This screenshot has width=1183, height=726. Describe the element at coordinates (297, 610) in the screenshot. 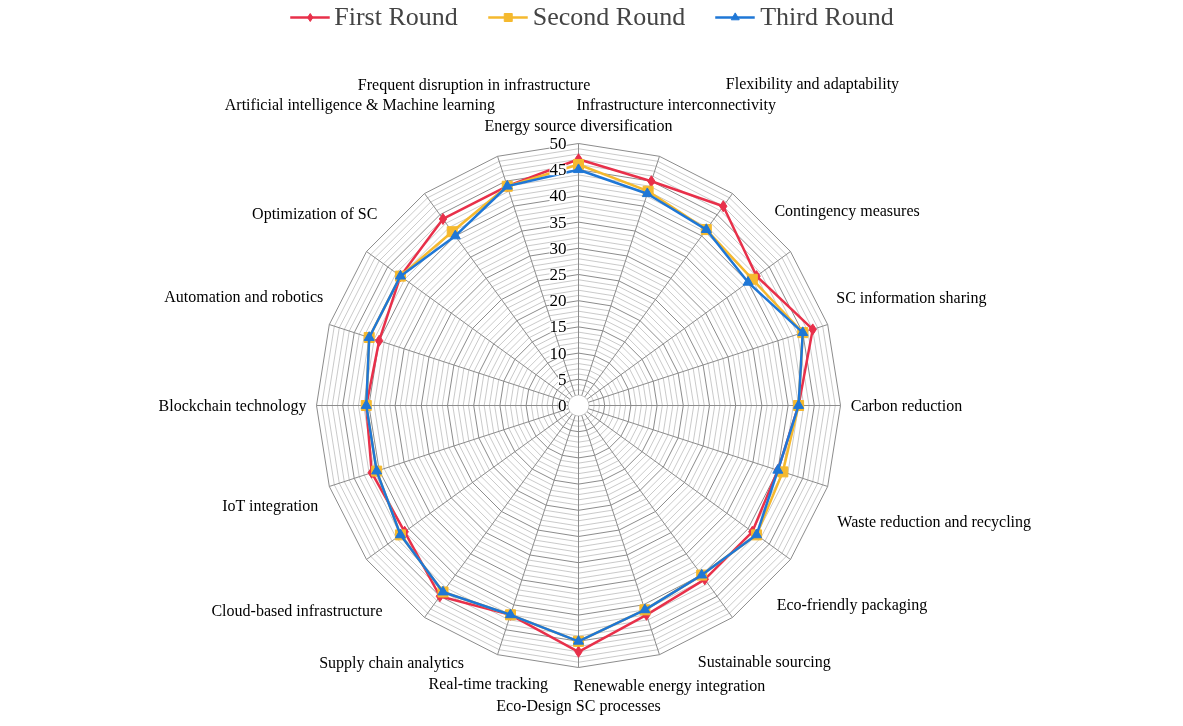

I see `spoke-label: Cloud-based infrastructure` at that location.